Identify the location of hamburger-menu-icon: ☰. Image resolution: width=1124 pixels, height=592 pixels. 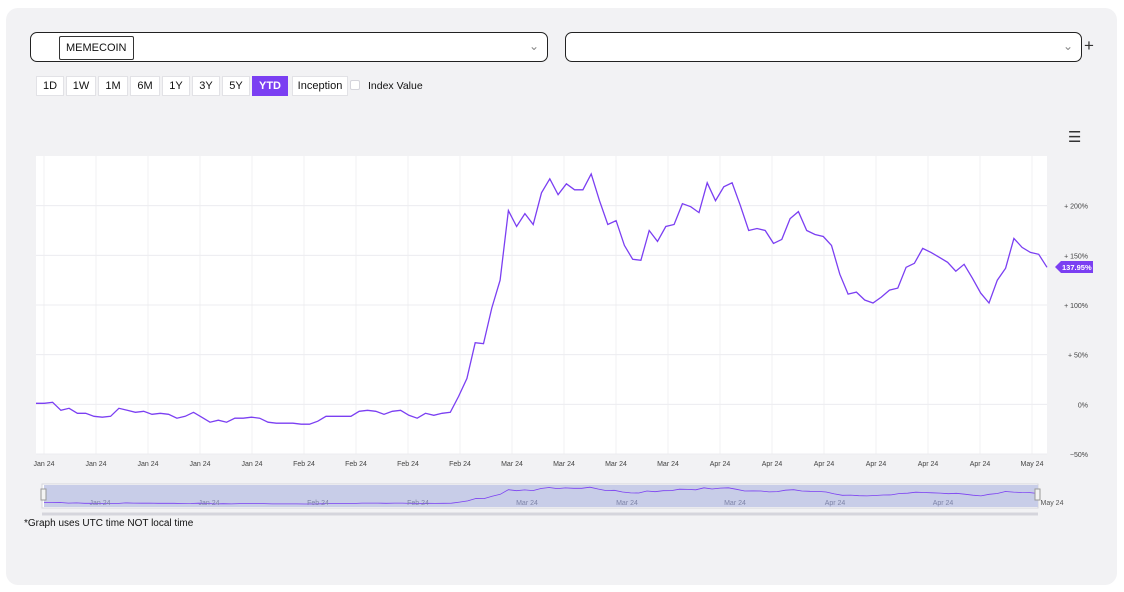
(1075, 137).